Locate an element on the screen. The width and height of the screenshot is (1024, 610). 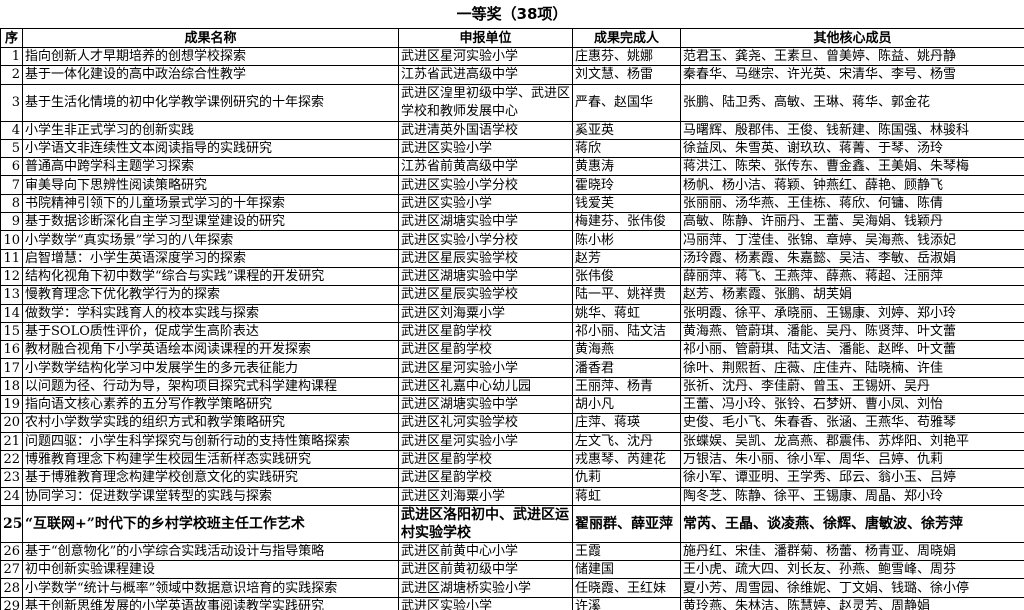
leader-cell: 霍晓玲 is located at coordinates (626, 185).